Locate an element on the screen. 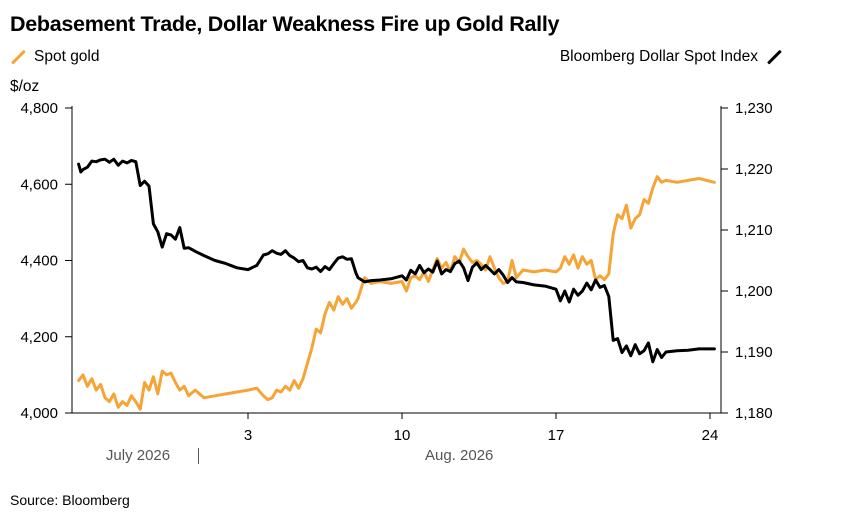 This screenshot has width=850, height=529. left-y-tick-label: 4,400 is located at coordinates (39, 261).